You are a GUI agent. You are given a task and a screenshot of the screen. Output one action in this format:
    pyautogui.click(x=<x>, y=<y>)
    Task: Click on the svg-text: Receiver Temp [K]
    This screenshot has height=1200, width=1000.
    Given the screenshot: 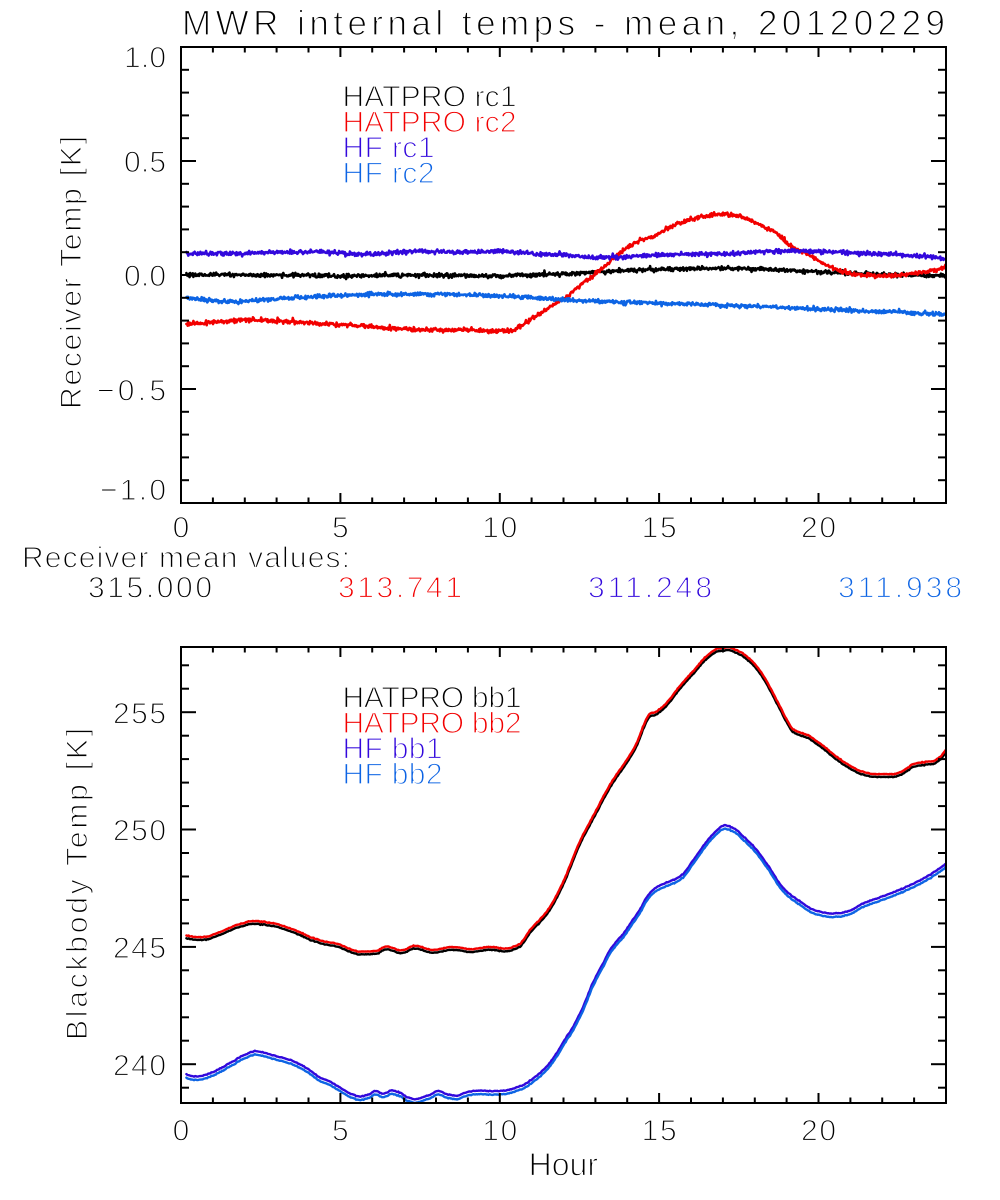 What is the action you would take?
    pyautogui.click(x=71, y=272)
    